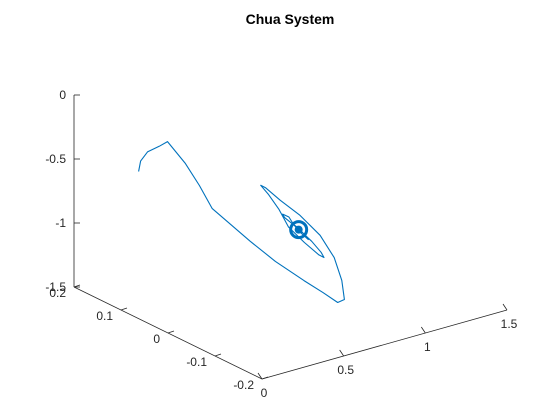 The height and width of the screenshot is (420, 560). Describe the element at coordinates (345, 370) in the screenshot. I see `y-tick-label: 0.5` at that location.